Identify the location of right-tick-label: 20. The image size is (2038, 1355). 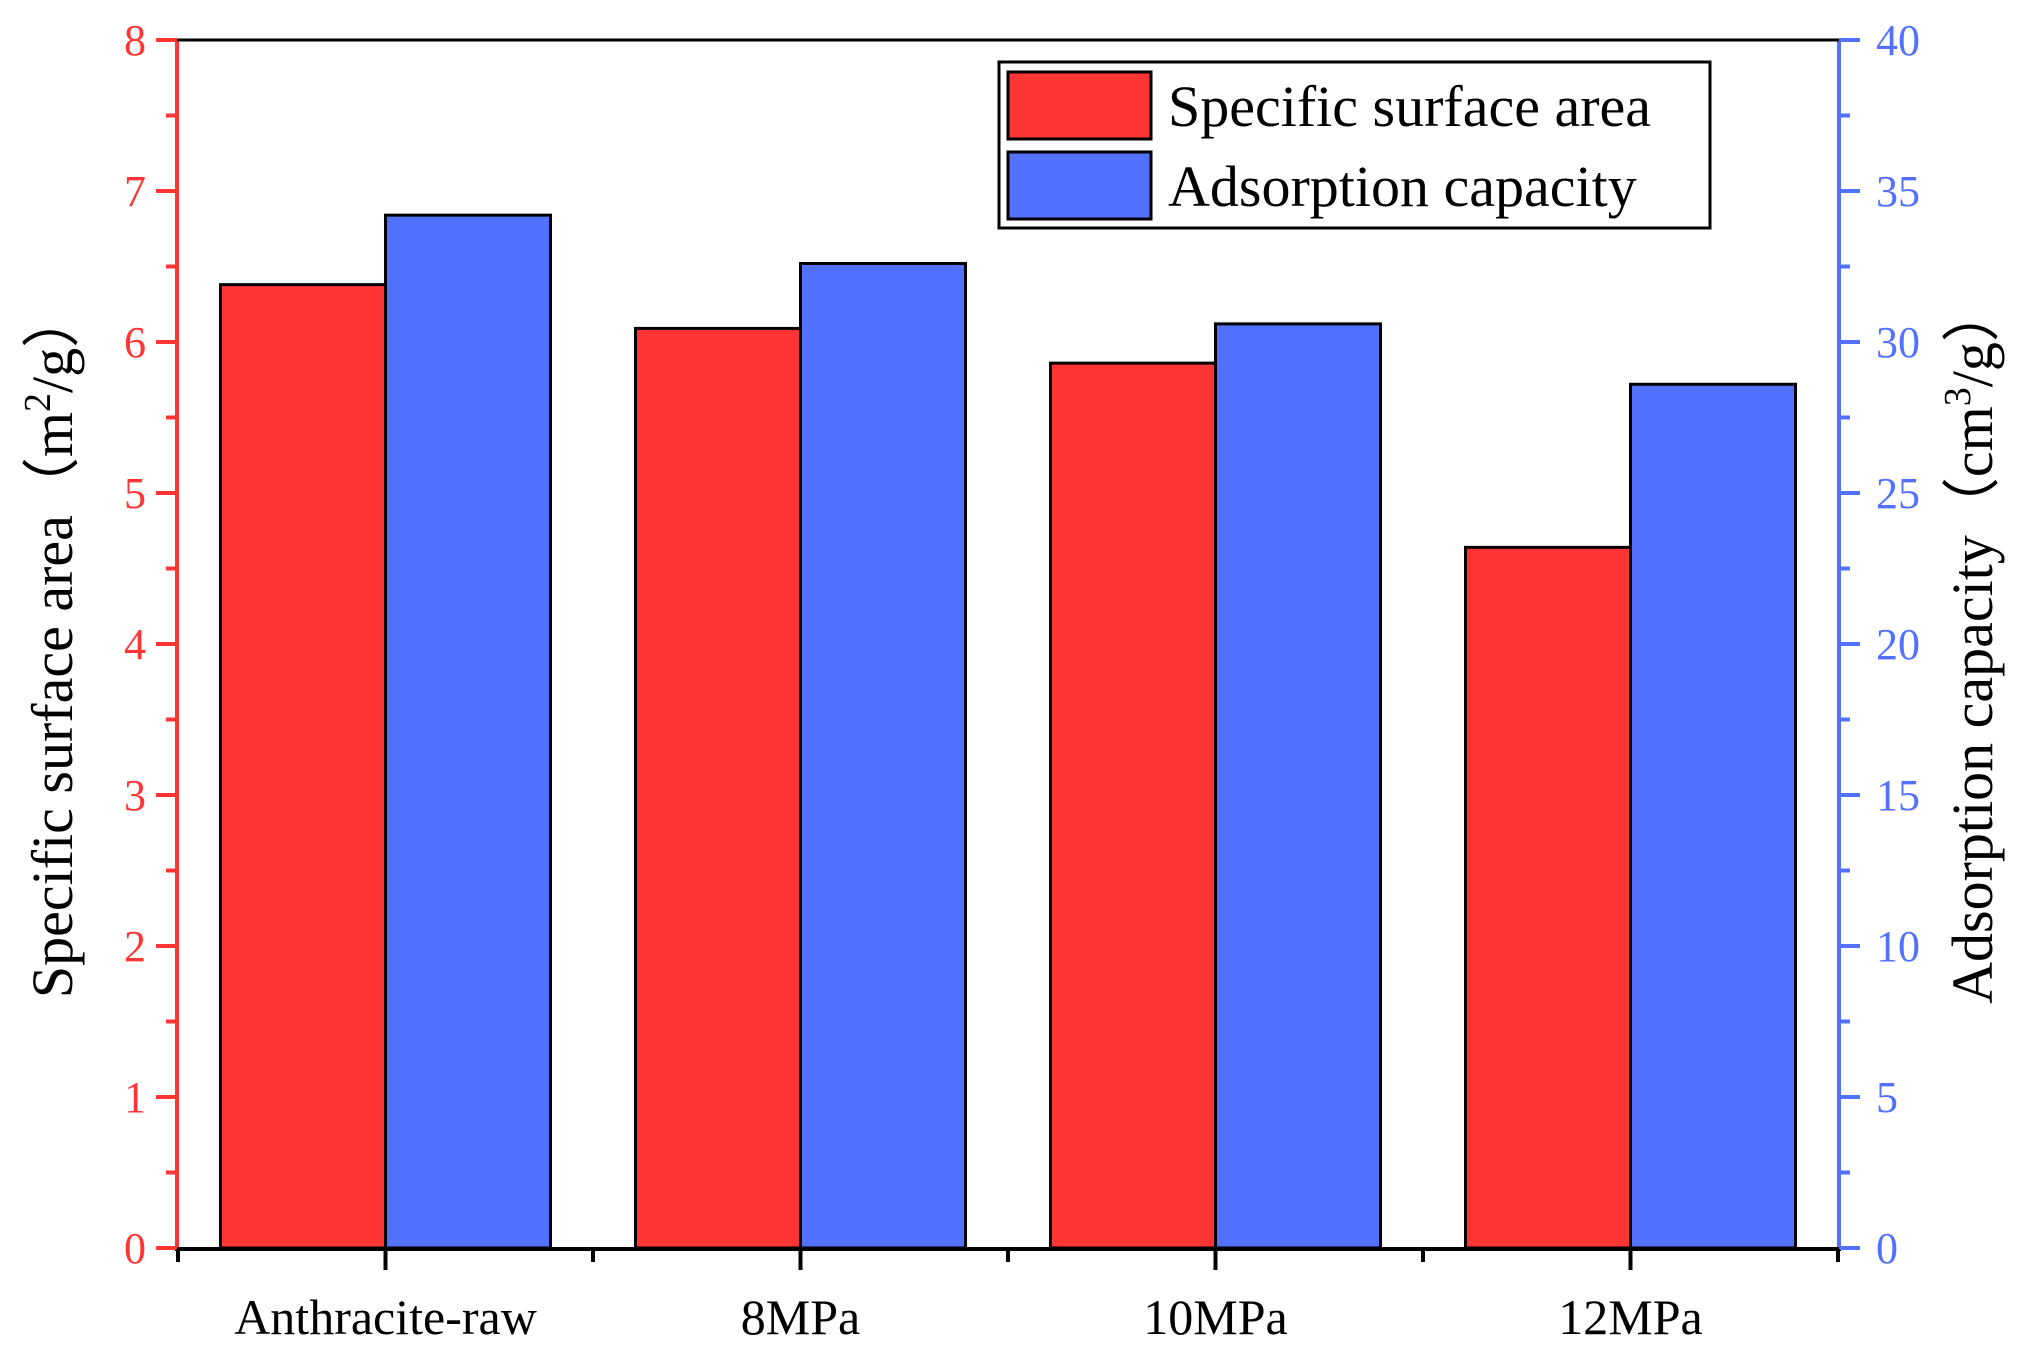
(1898, 644).